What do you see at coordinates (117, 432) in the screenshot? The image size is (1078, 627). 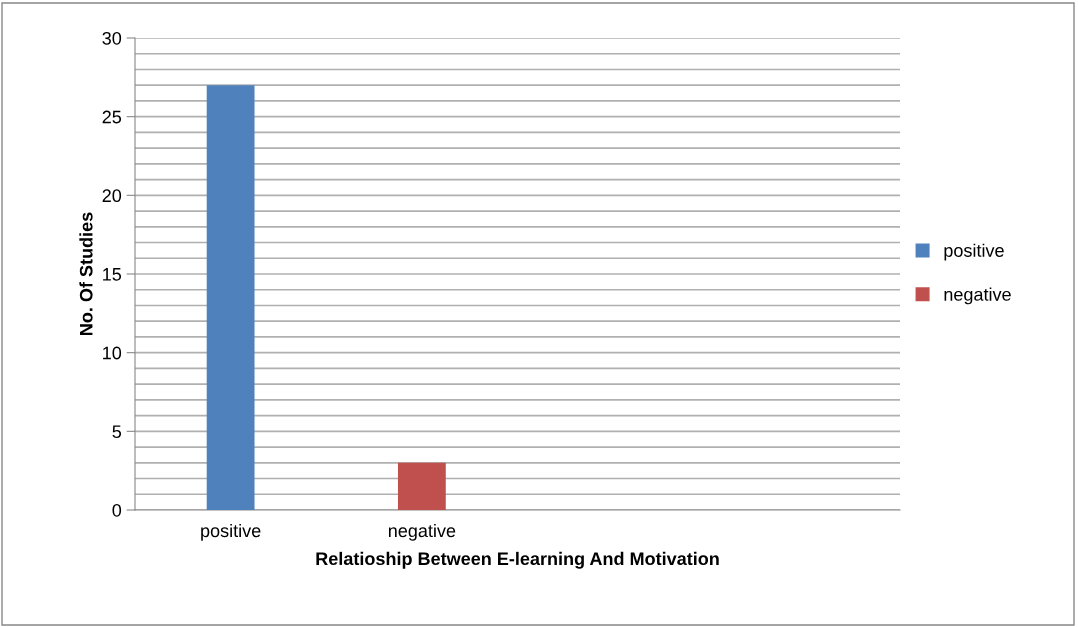 I see `y-tick-label: 5` at bounding box center [117, 432].